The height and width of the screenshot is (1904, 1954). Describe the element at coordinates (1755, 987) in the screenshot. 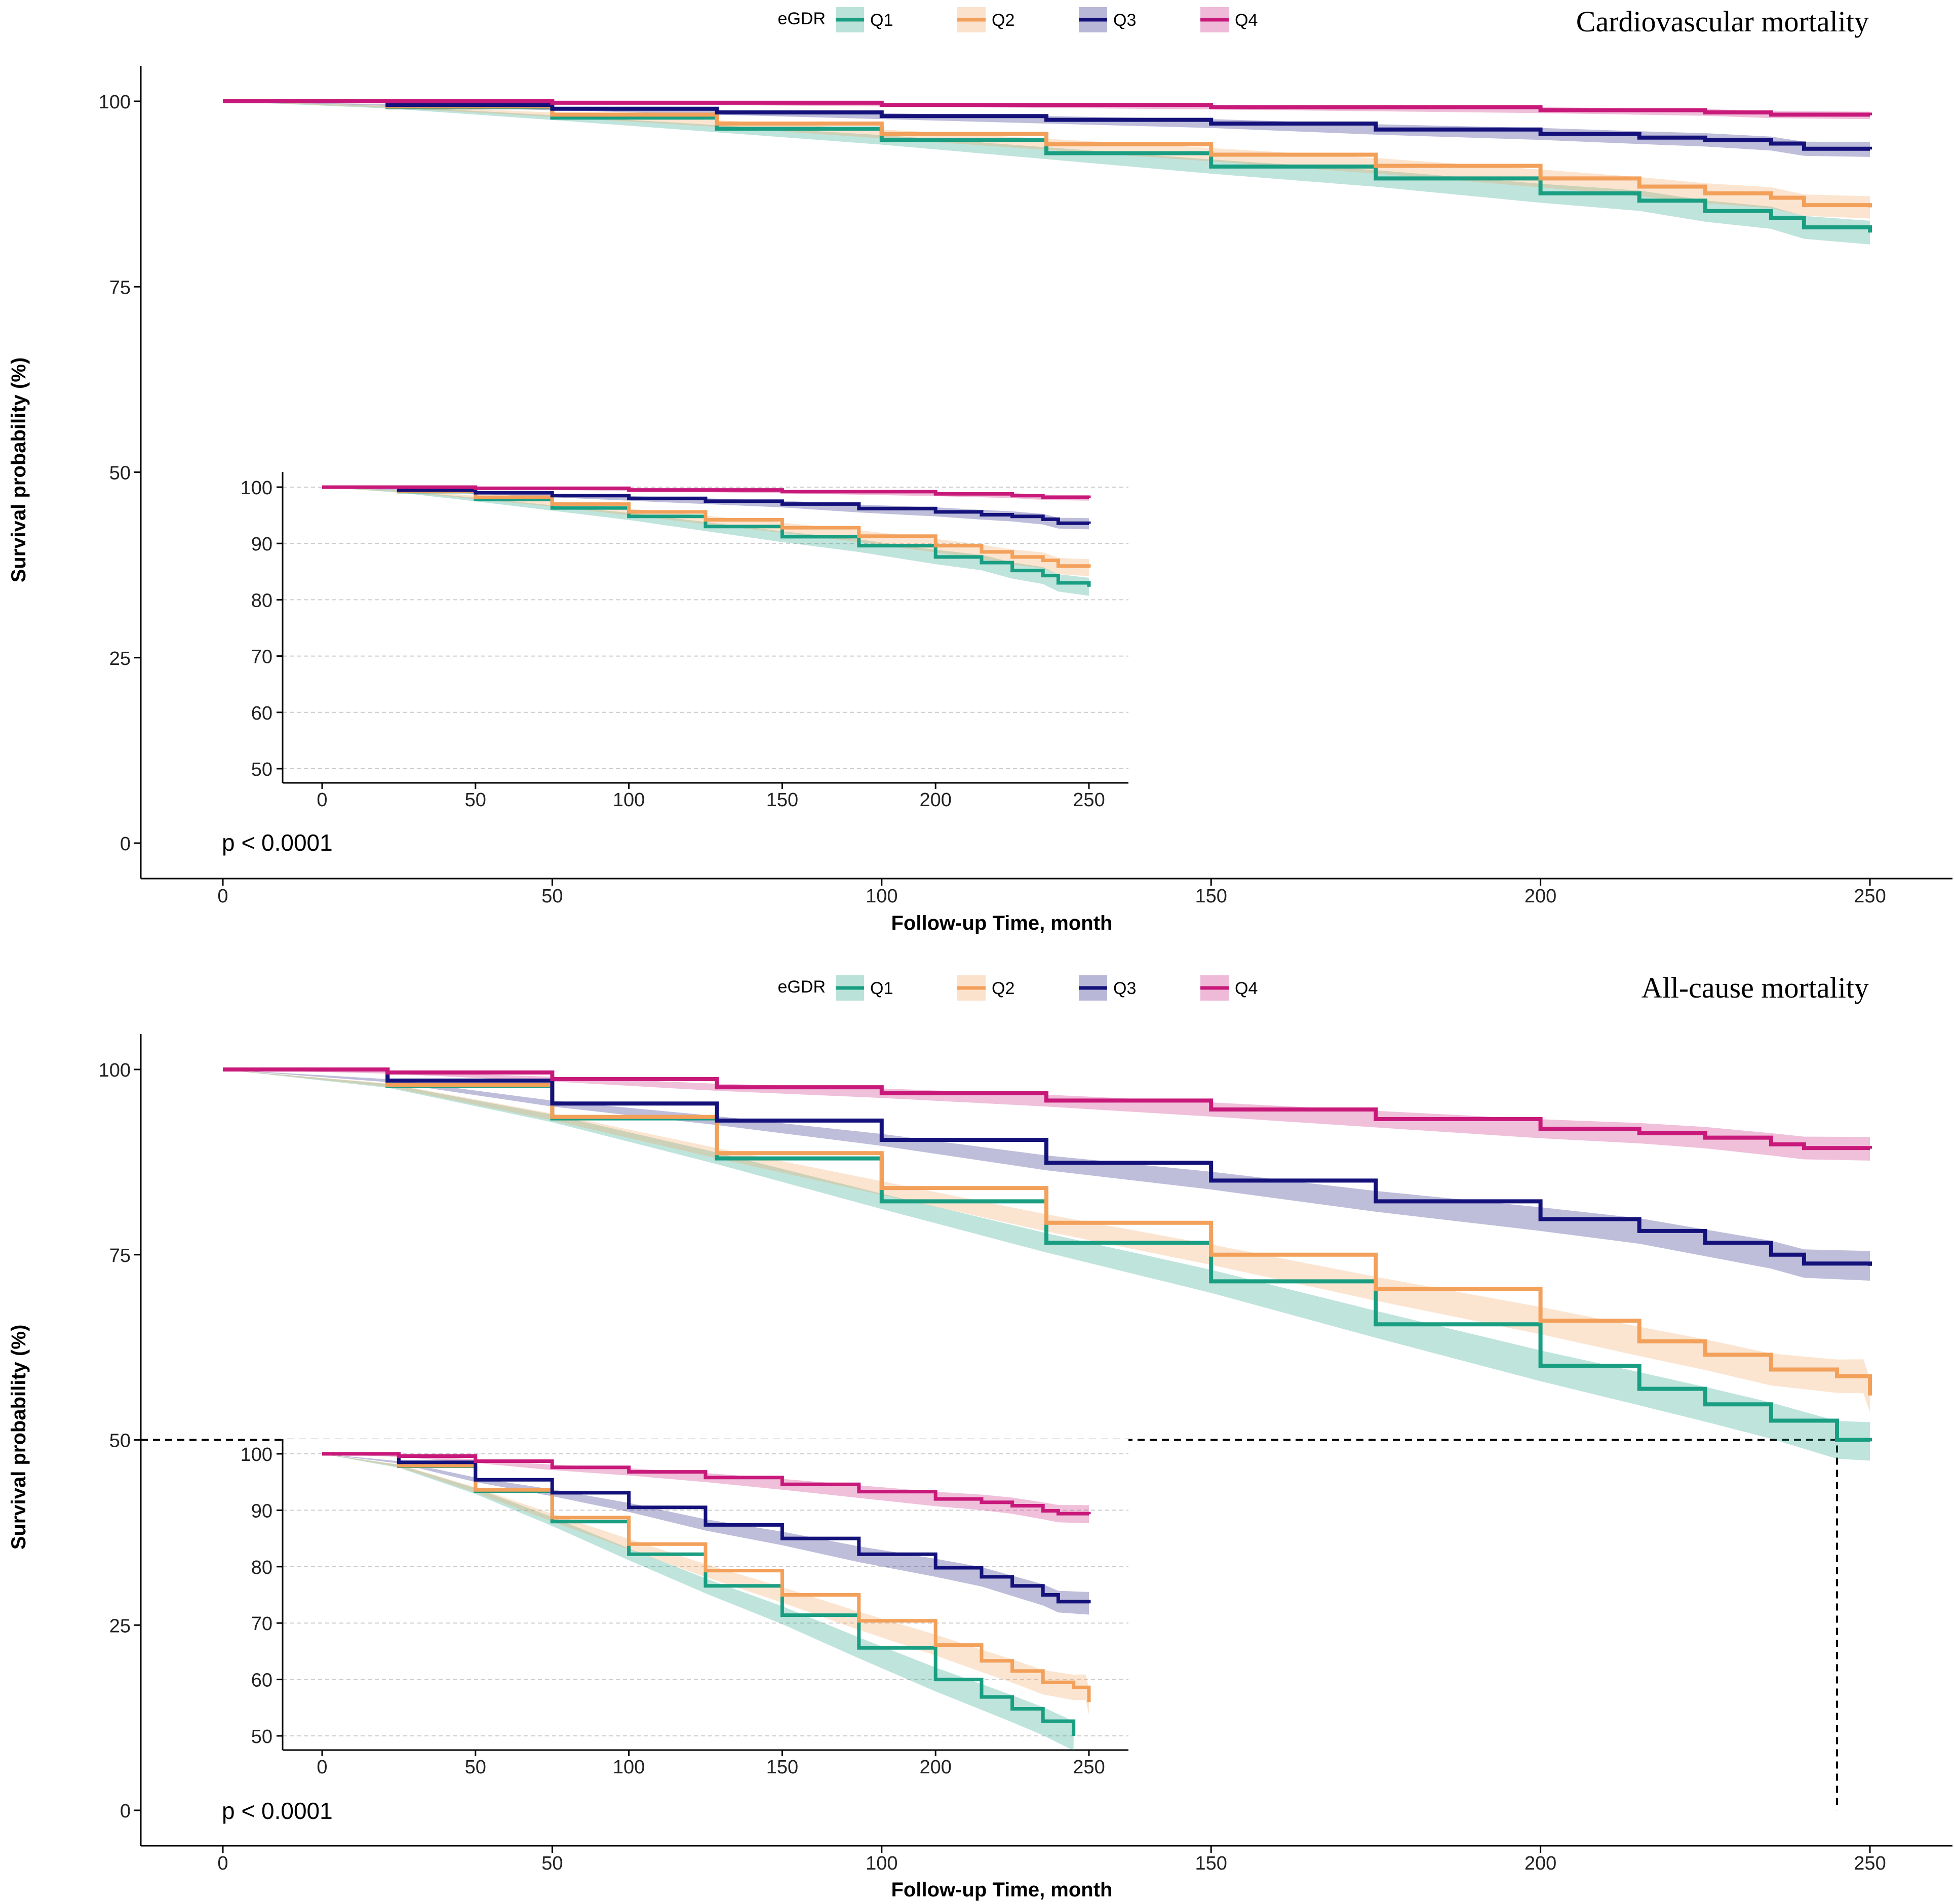

I see `chart-title: All-cause mortality` at that location.